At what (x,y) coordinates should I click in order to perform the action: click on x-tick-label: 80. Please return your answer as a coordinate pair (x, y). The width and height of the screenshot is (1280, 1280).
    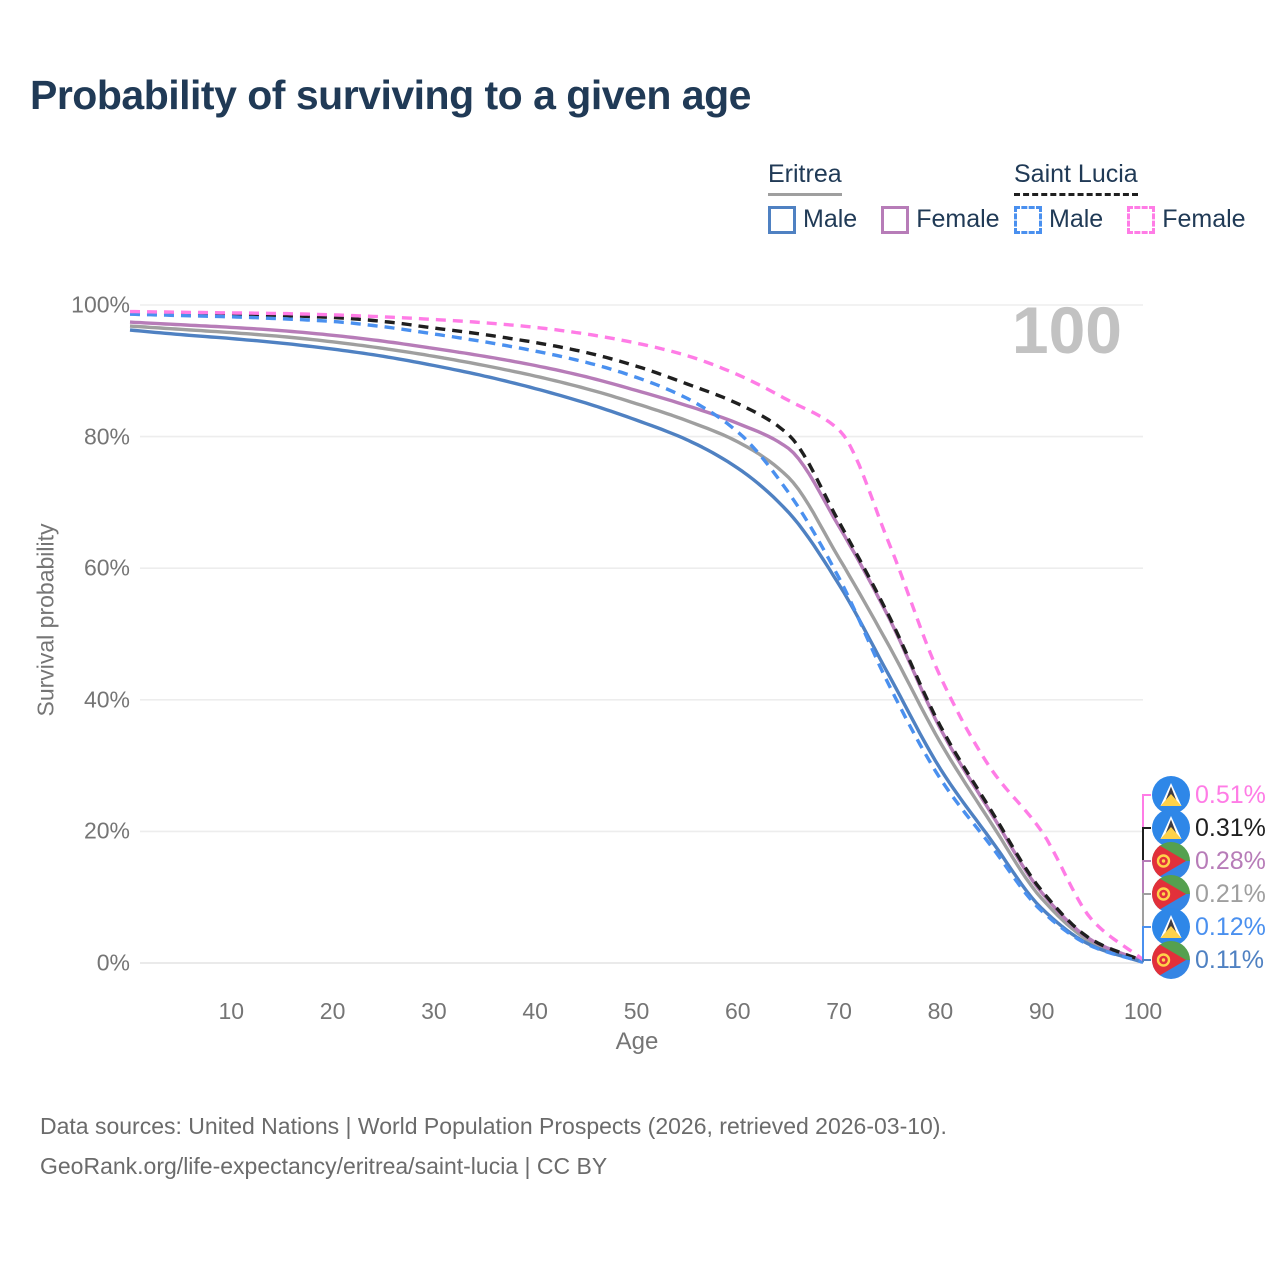
    Looking at the image, I should click on (940, 1011).